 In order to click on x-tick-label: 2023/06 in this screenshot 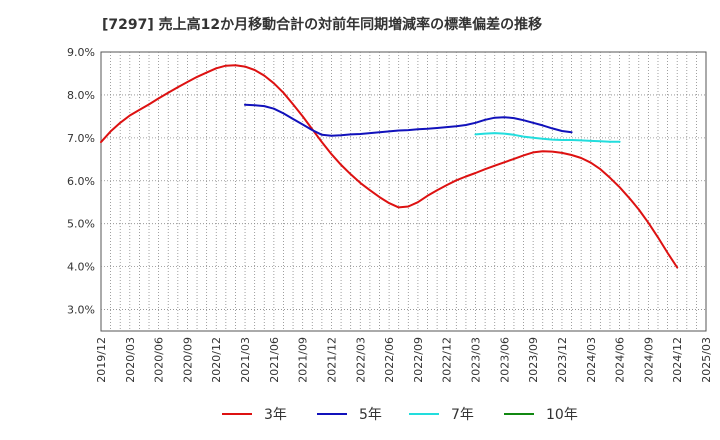, I will do `click(504, 360)`.